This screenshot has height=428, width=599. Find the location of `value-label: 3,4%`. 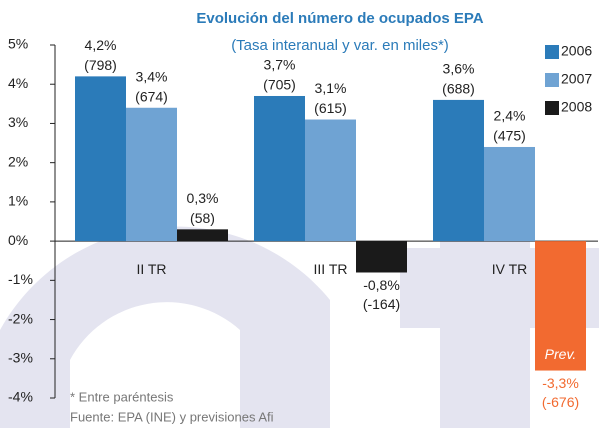

value-label: 3,4% is located at coordinates (152, 76).